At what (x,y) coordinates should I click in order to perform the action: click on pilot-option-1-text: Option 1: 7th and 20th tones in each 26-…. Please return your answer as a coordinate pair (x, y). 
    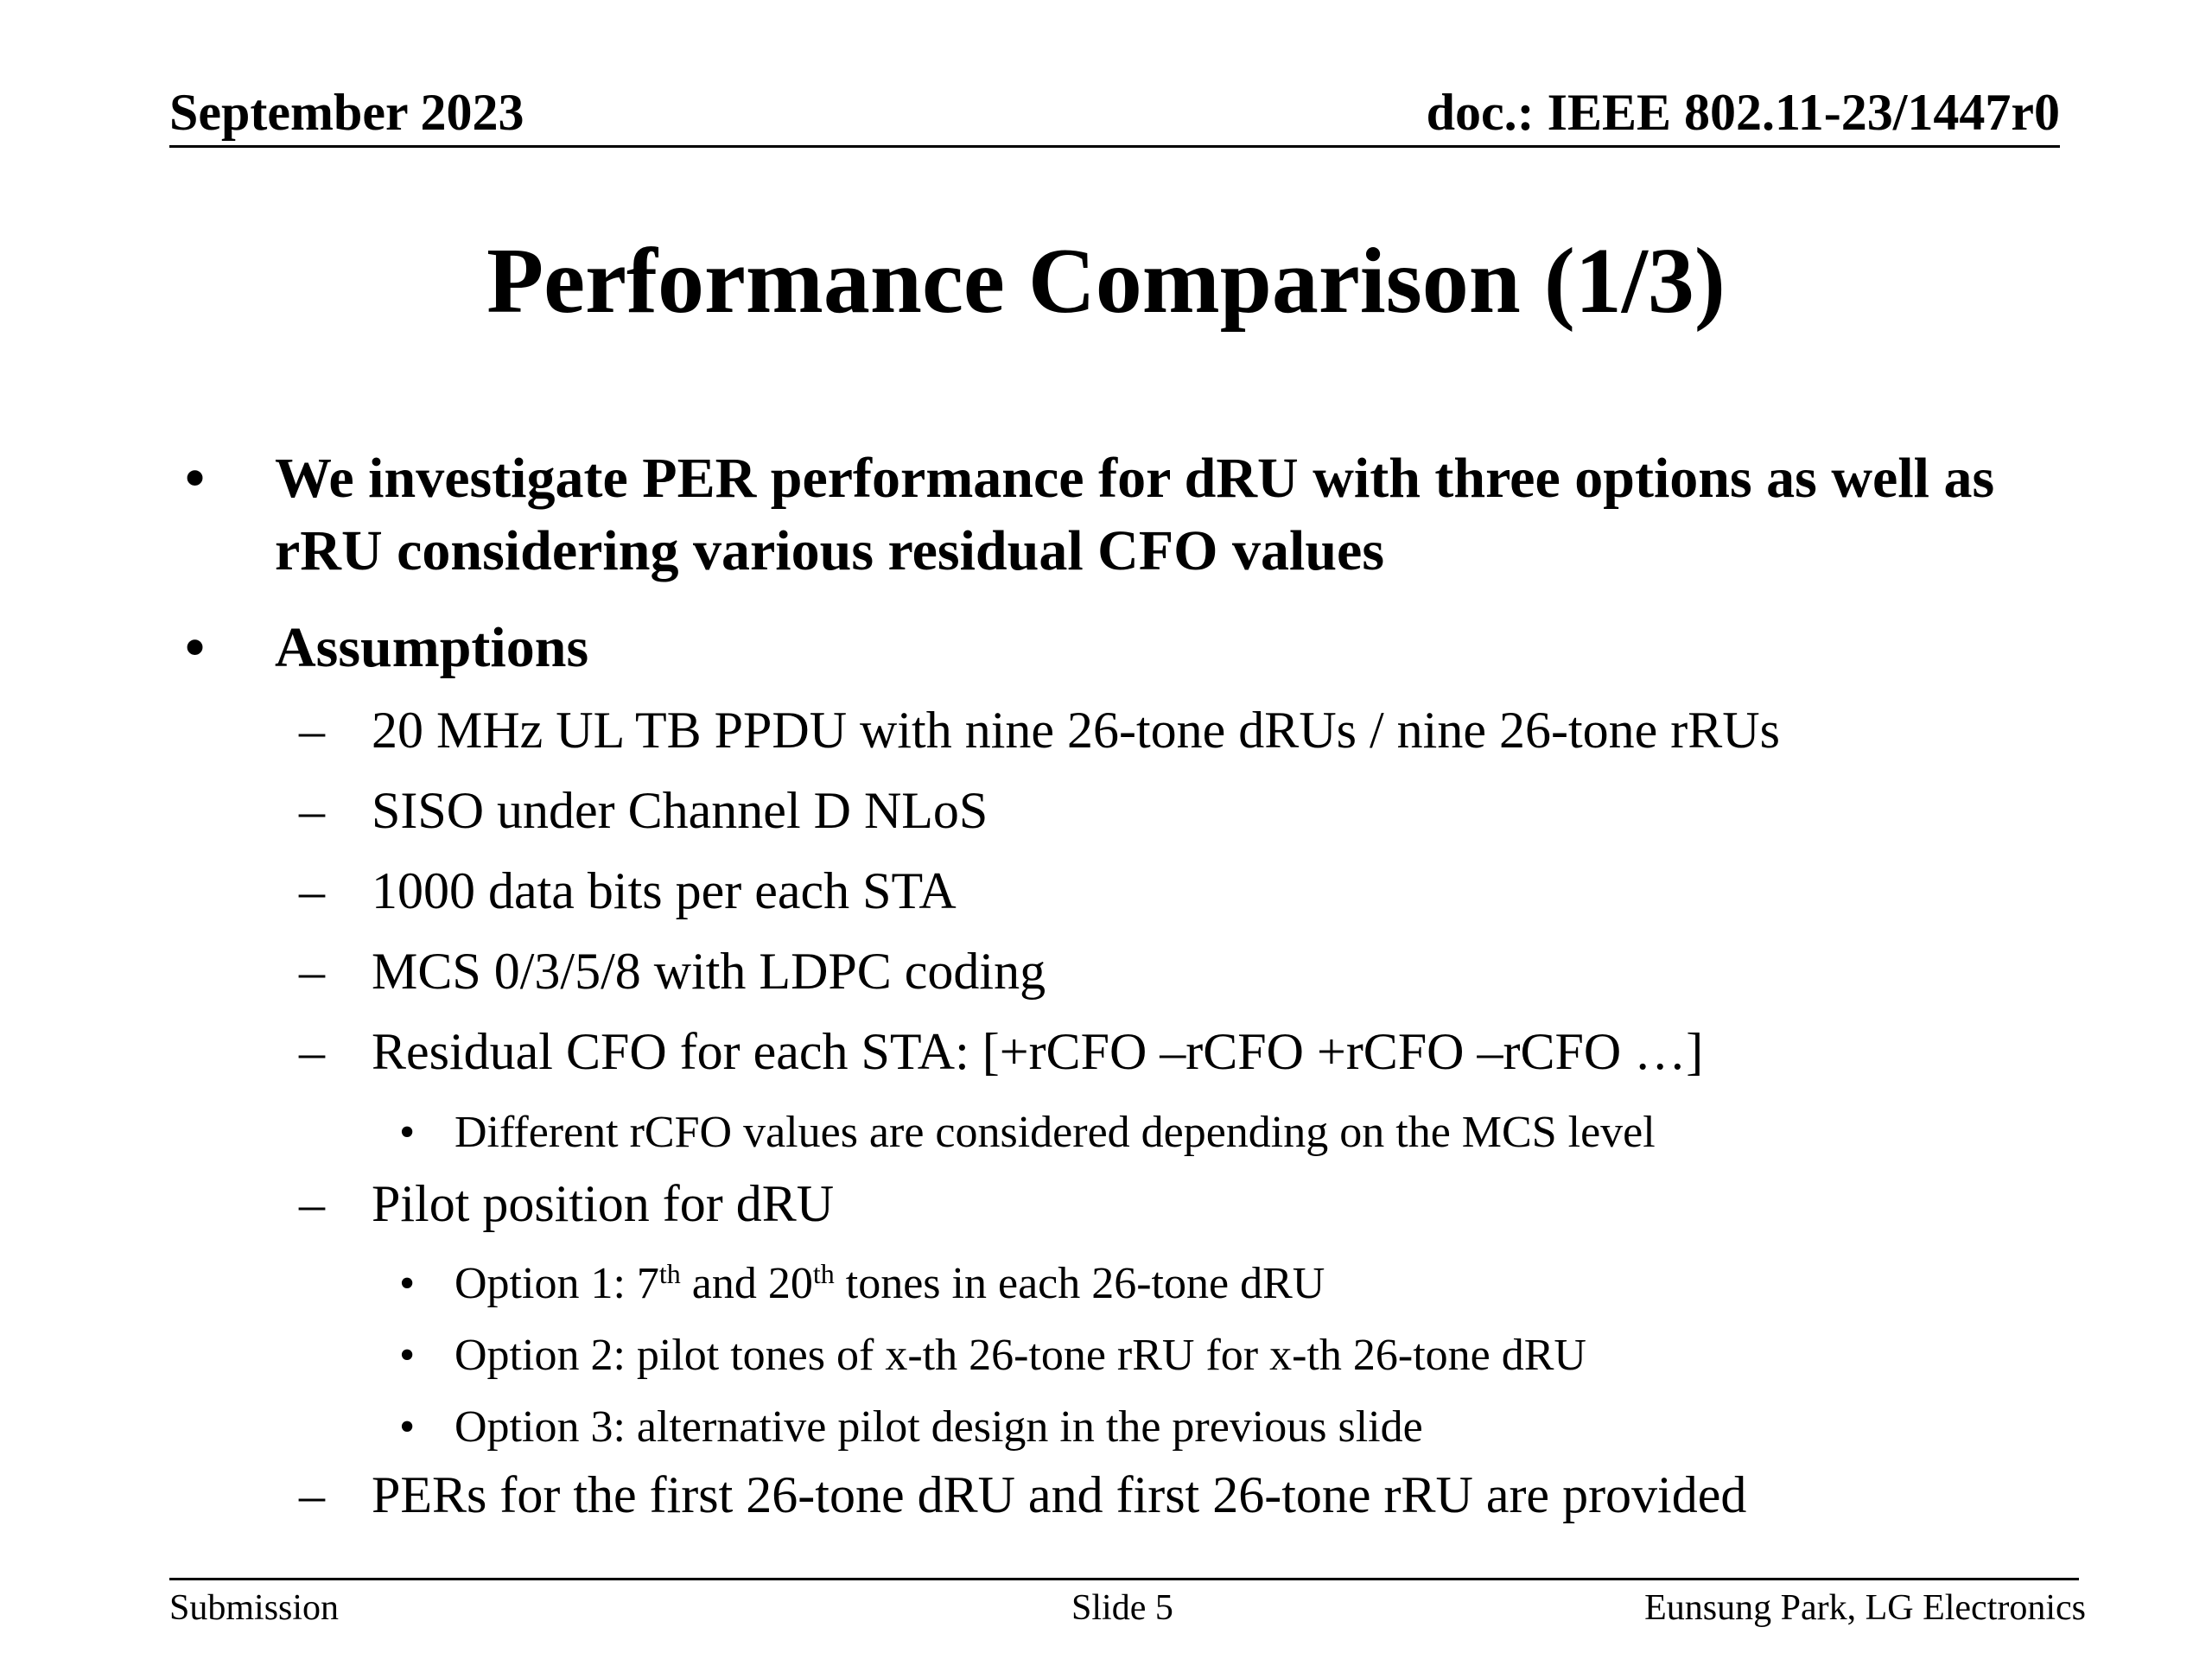
    Looking at the image, I should click on (889, 1283).